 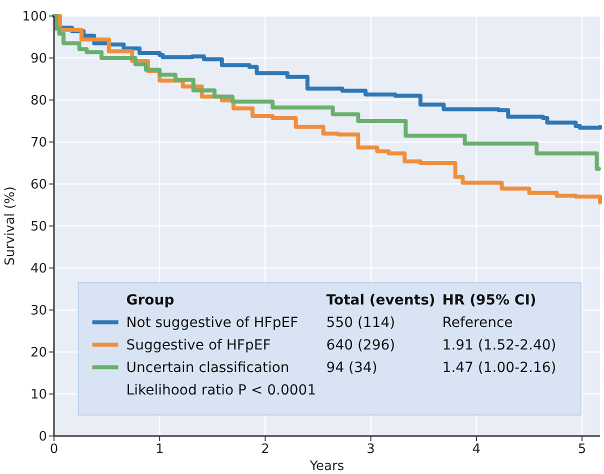 I want to click on annotation: 550 (114), so click(x=361, y=323).